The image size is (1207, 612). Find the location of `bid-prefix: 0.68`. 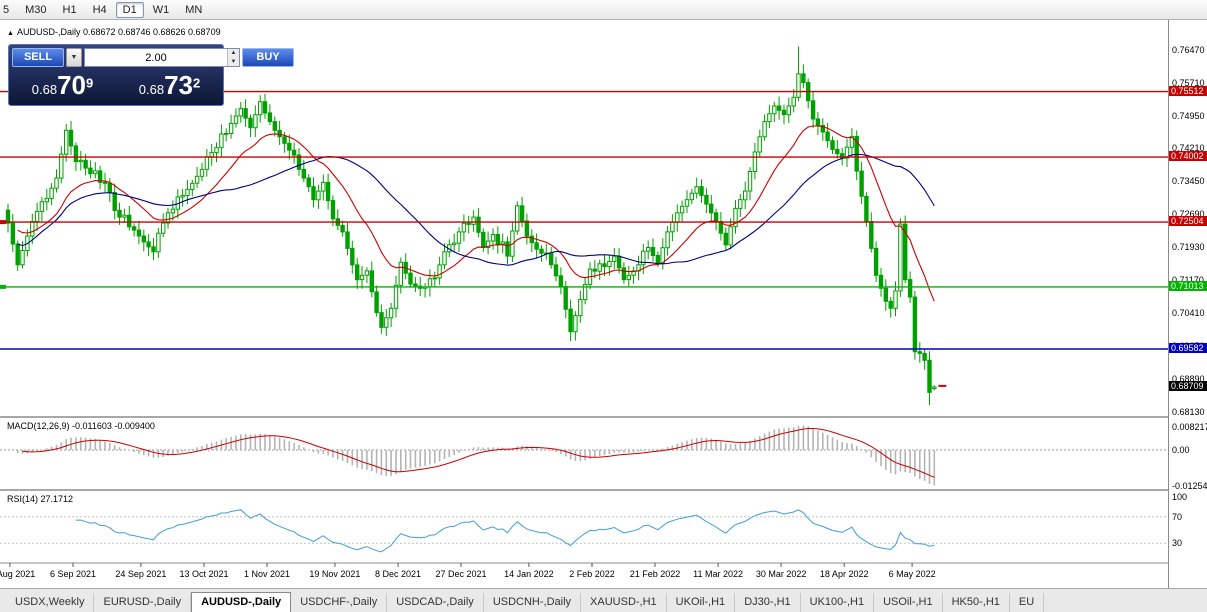

bid-prefix: 0.68 is located at coordinates (44, 89).